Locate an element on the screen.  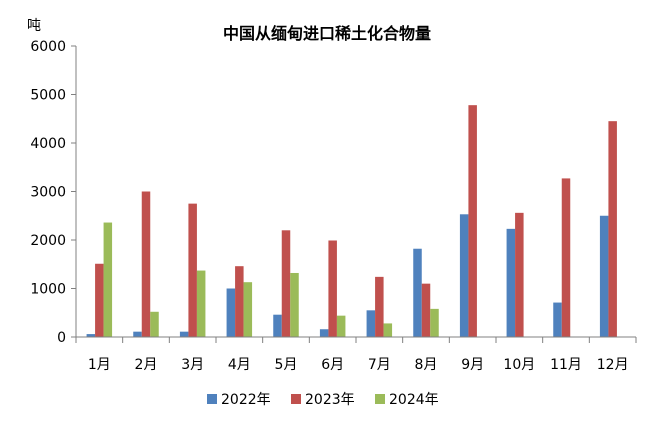
x-tick-label: 5月 is located at coordinates (286, 365).